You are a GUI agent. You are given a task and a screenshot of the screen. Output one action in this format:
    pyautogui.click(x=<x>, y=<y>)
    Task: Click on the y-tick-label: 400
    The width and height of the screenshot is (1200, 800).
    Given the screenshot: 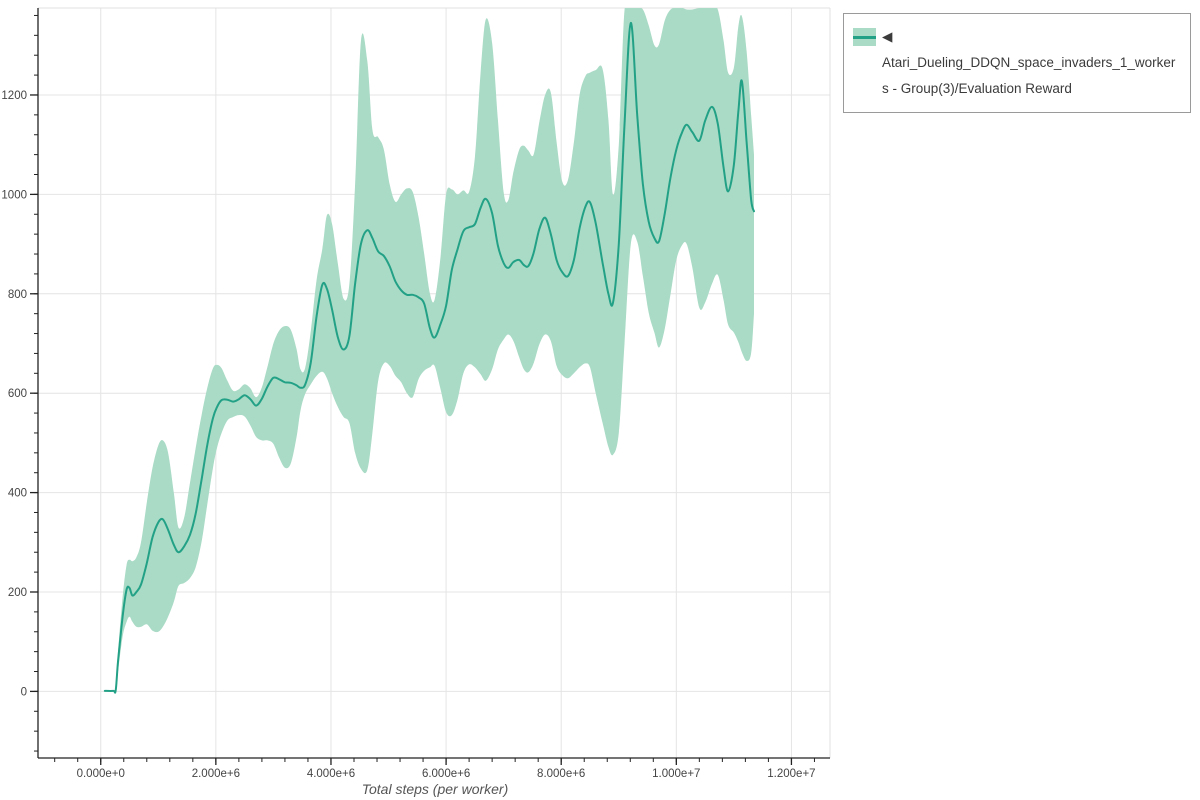 What is the action you would take?
    pyautogui.click(x=17, y=494)
    